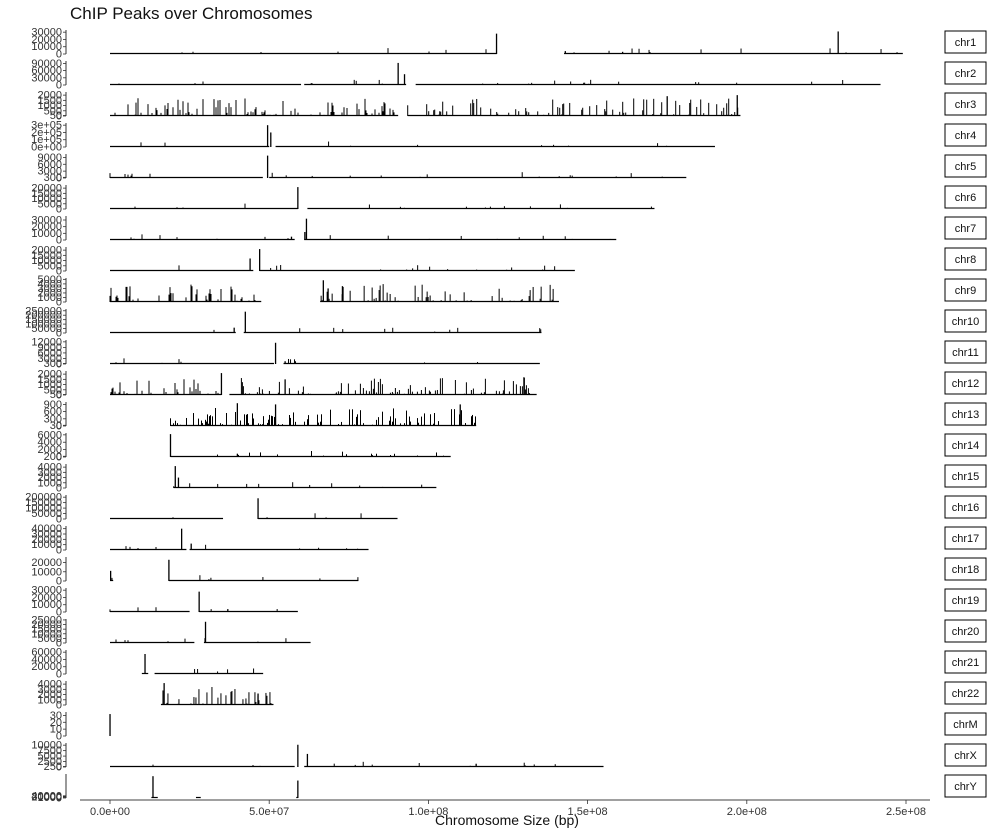  I want to click on y-tick-label-chr11: 0, so click(59, 365).